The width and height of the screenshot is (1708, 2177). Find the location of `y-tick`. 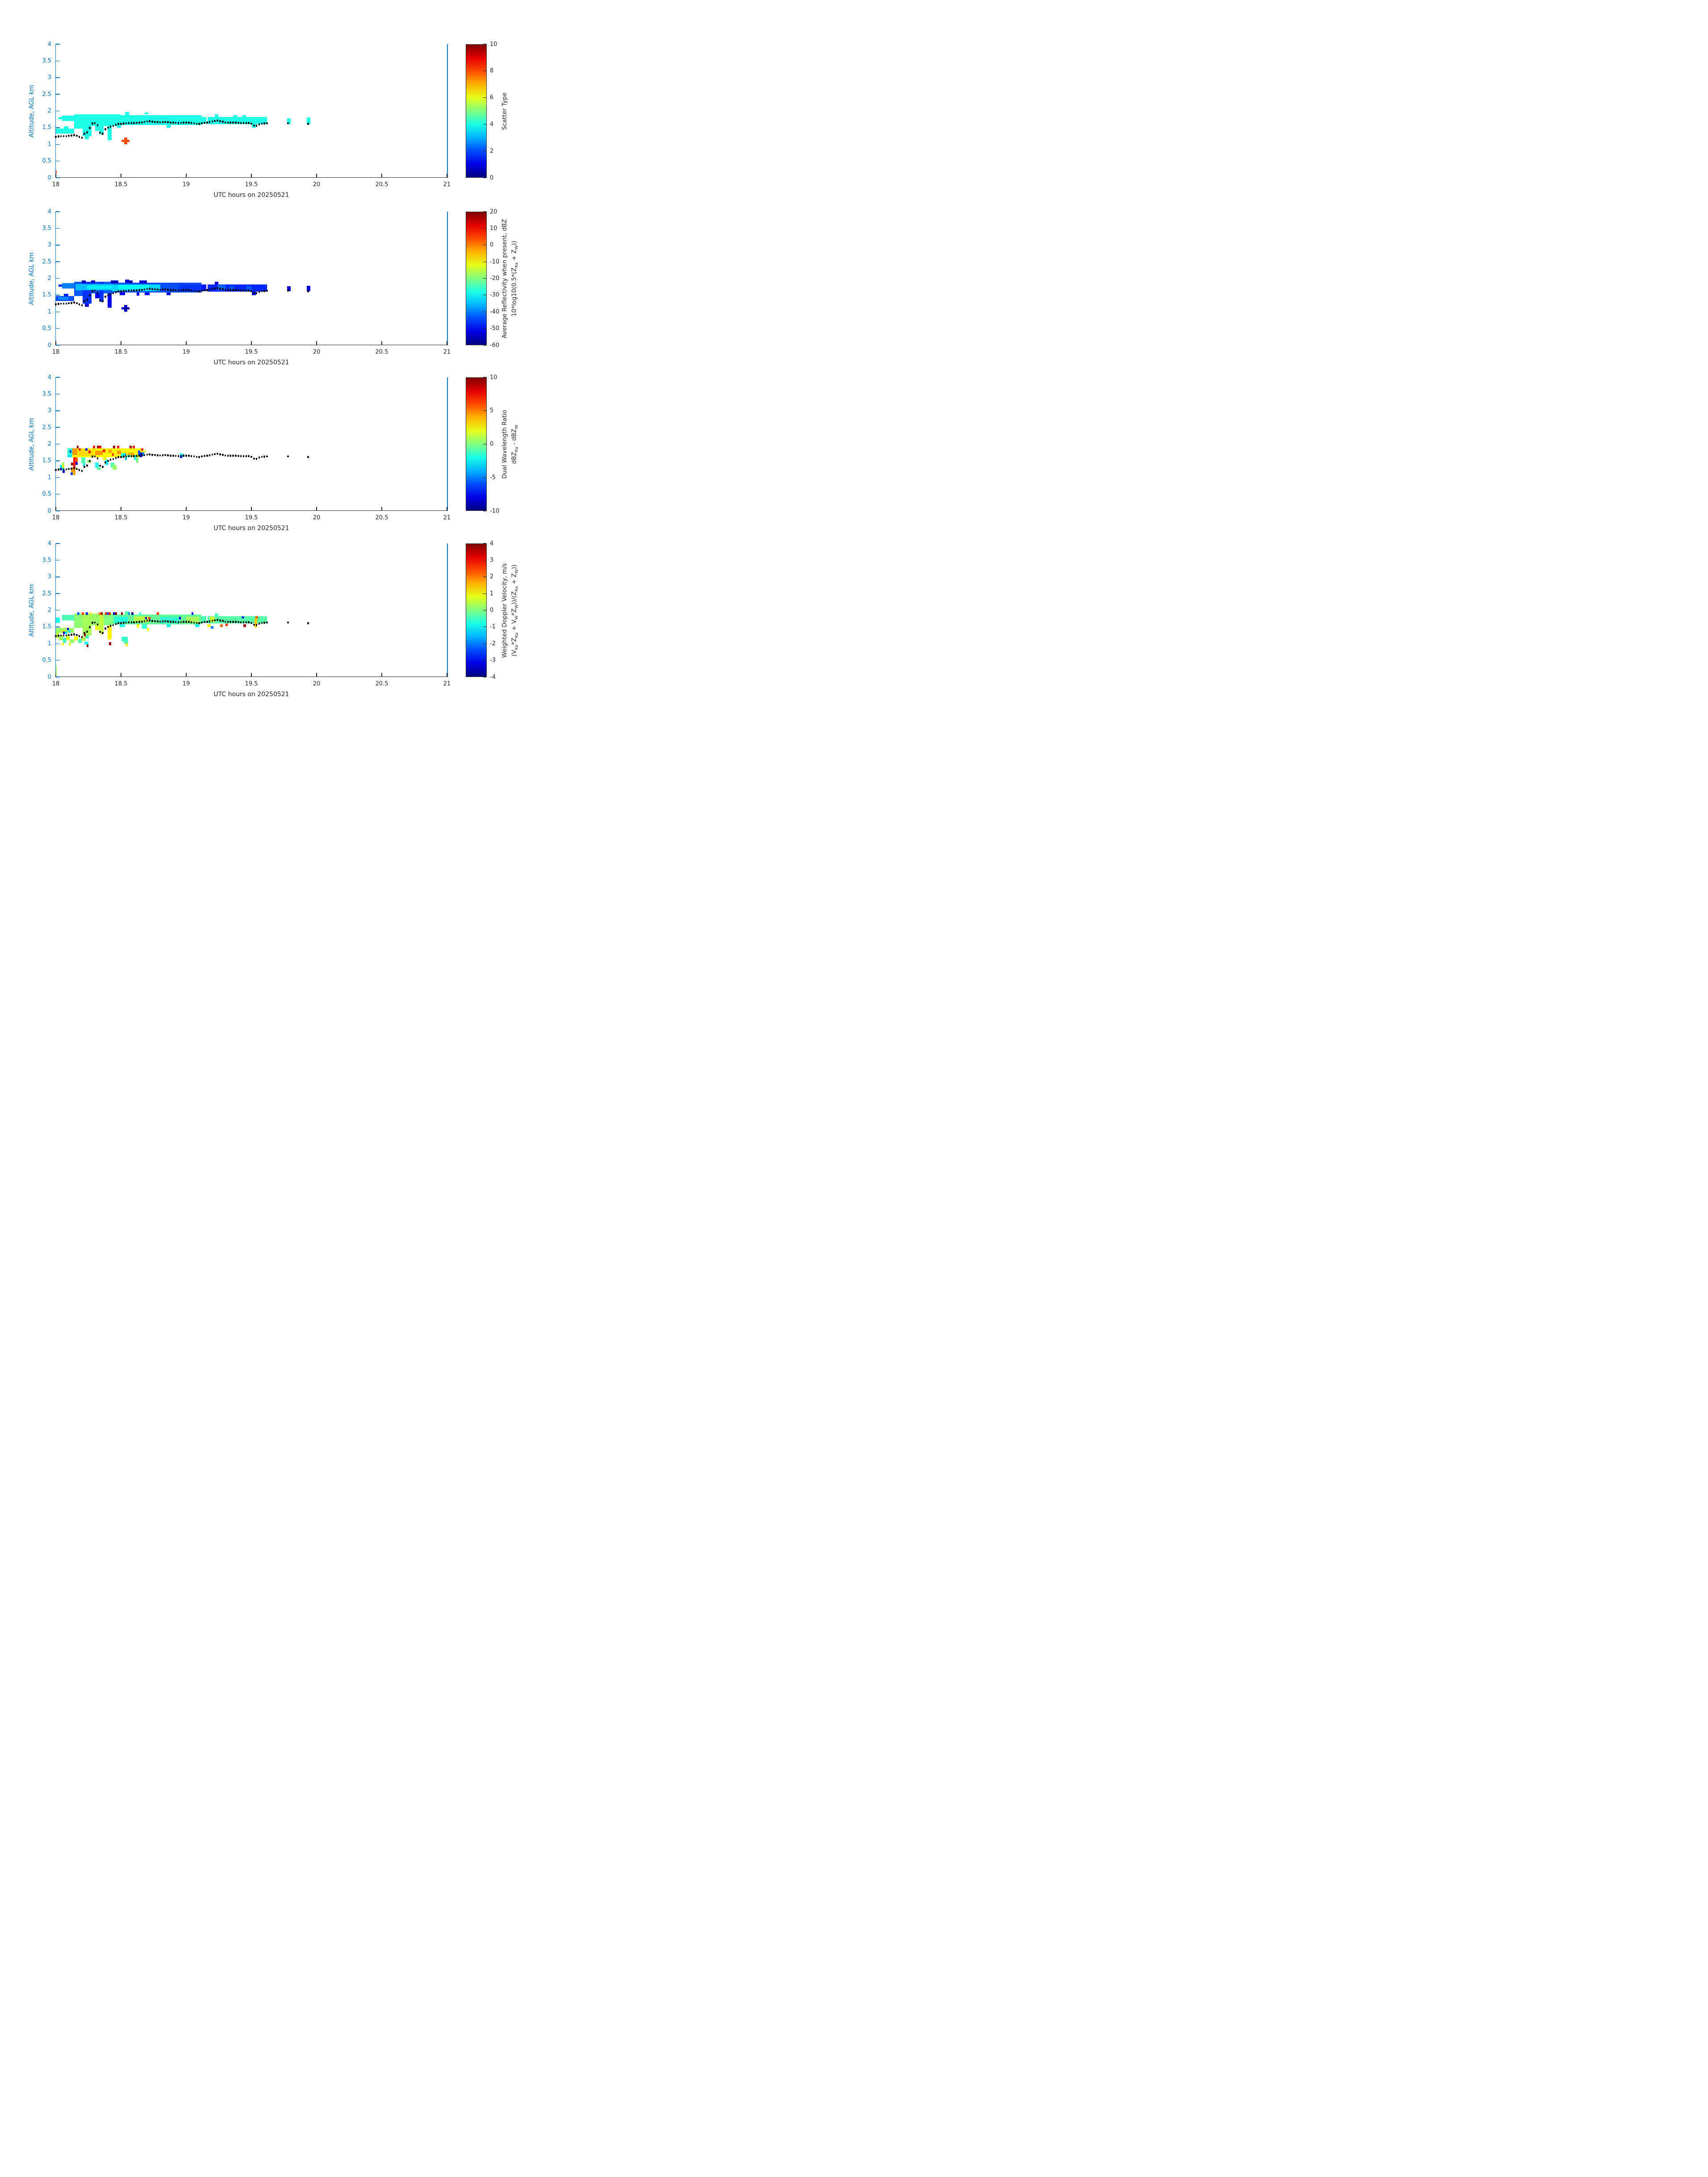

y-tick is located at coordinates (58, 394).